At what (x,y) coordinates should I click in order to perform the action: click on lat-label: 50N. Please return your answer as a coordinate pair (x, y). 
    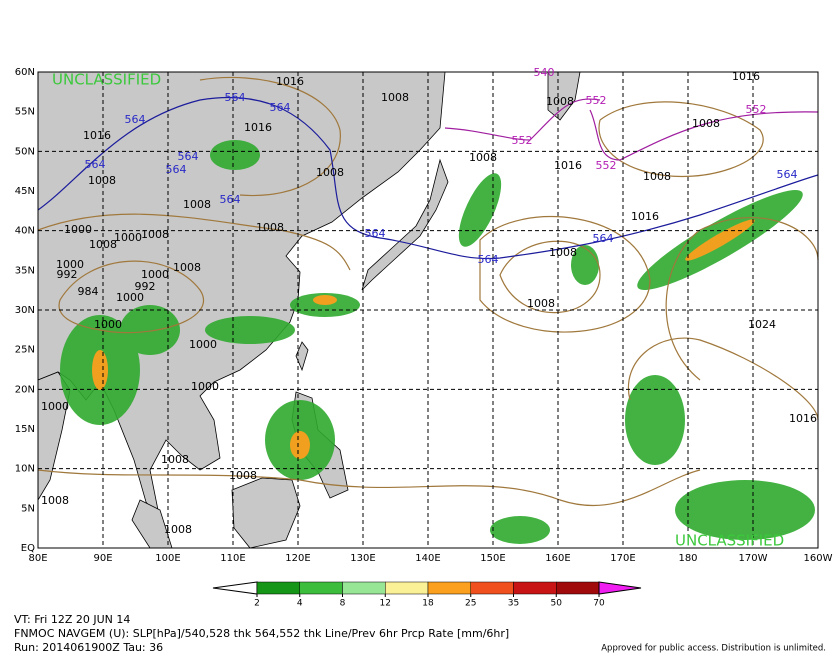
    Looking at the image, I should click on (25, 151).